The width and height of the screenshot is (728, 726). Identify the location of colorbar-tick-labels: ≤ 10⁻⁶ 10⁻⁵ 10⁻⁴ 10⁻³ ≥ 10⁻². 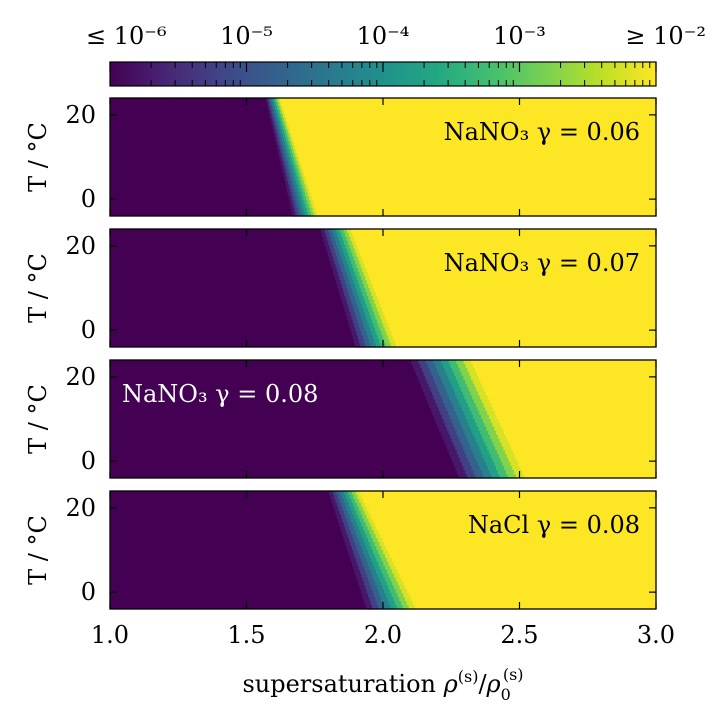
(396, 36).